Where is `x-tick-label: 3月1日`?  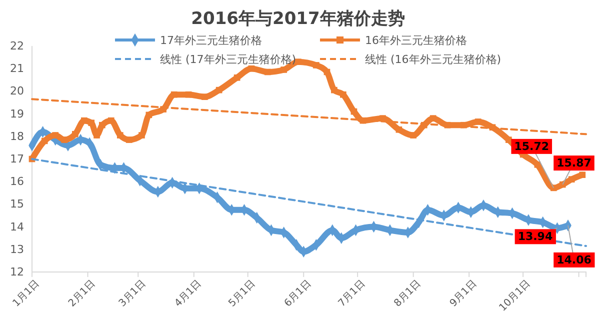
x-tick-label: 3月1日 is located at coordinates (132, 294).